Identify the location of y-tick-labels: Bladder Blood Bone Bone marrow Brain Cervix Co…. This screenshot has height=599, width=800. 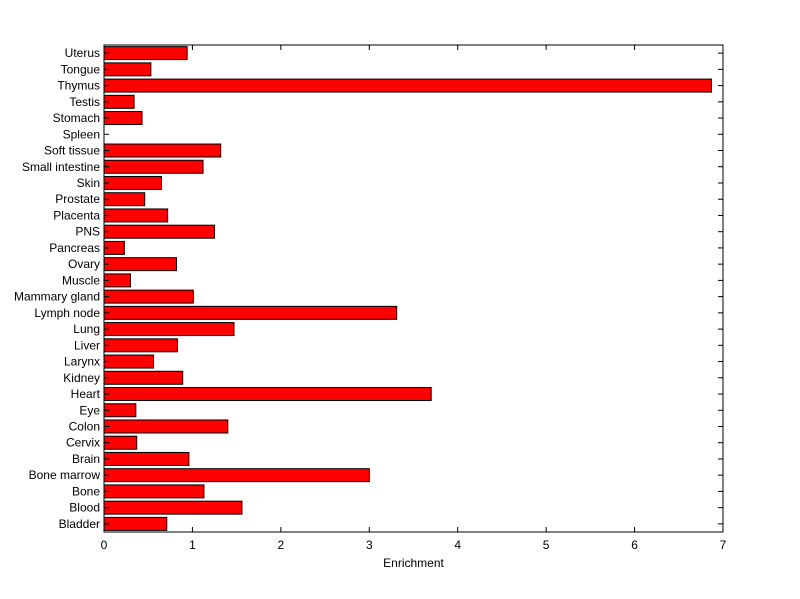
(57, 288).